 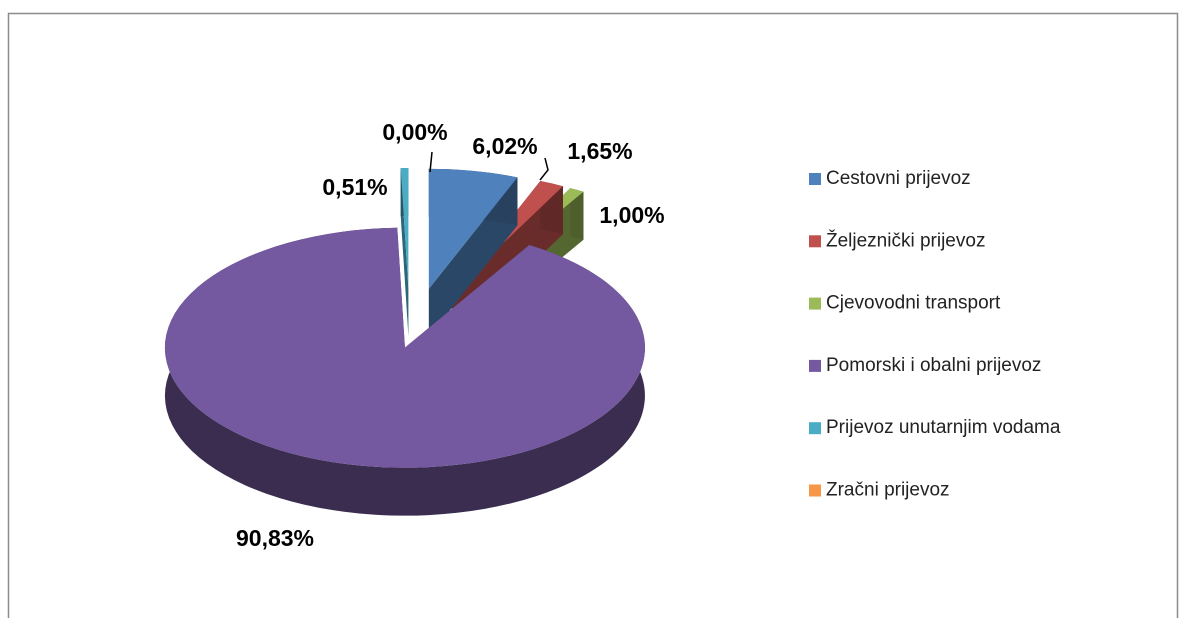 What do you see at coordinates (913, 303) in the screenshot?
I see `legend-label: Cjevovodni transport` at bounding box center [913, 303].